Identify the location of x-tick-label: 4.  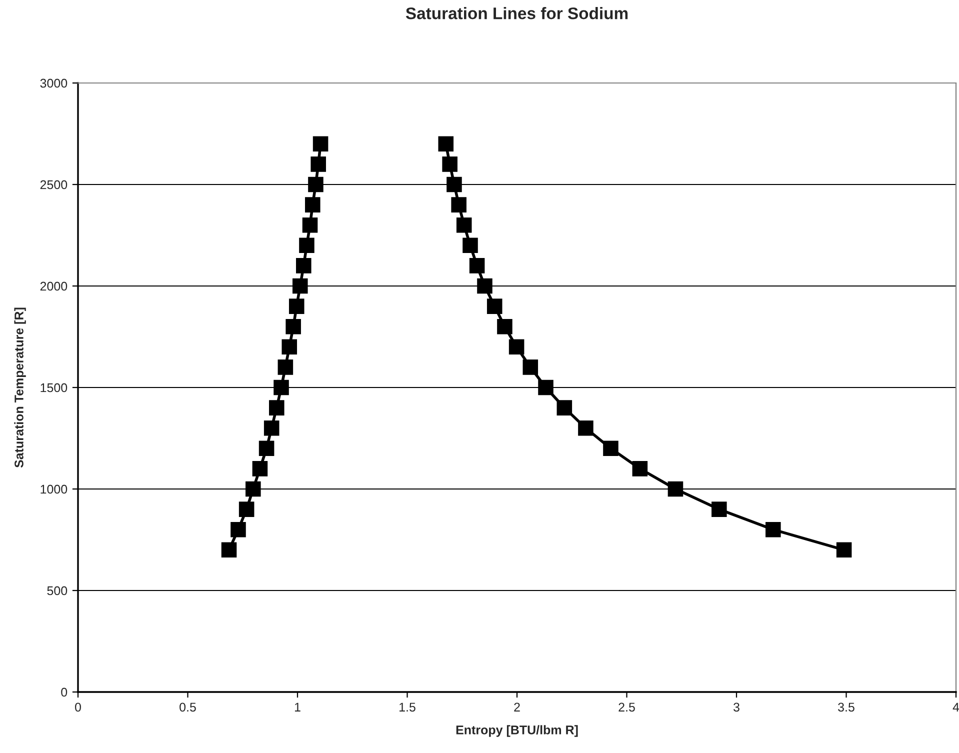
(955, 707).